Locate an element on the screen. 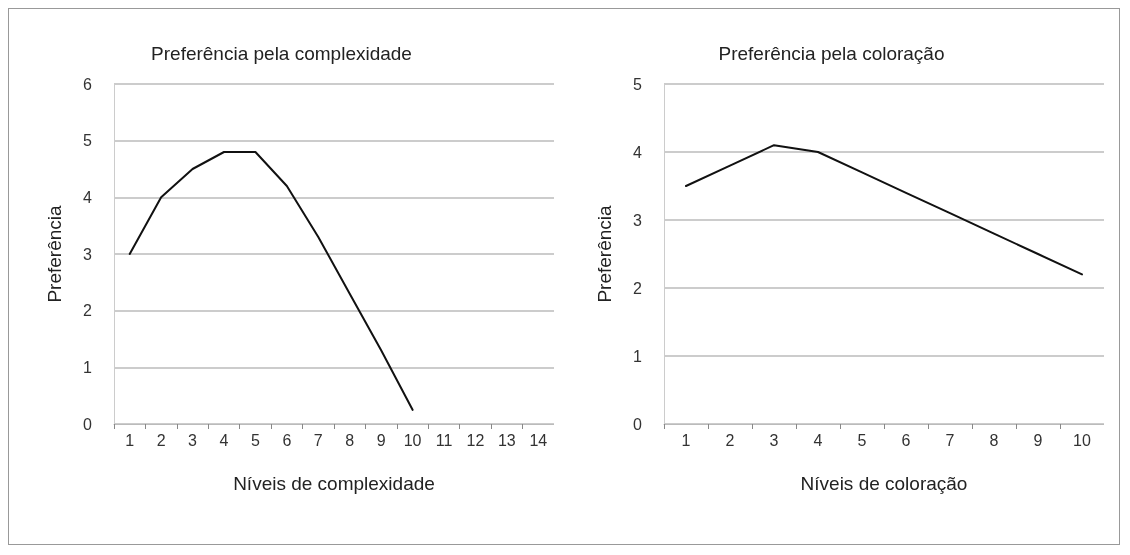 The image size is (1130, 555). y-tick-label: 6 is located at coordinates (88, 84).